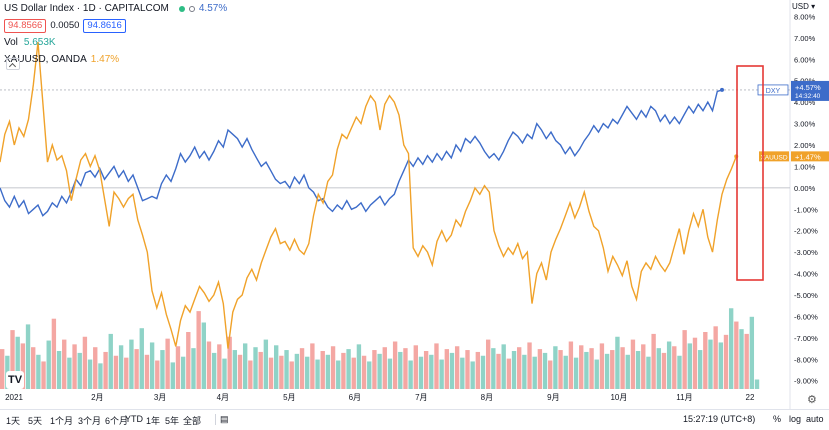 The height and width of the screenshot is (430, 829). Describe the element at coordinates (35, 421) in the screenshot. I see `range-5d-button: 5天` at that location.